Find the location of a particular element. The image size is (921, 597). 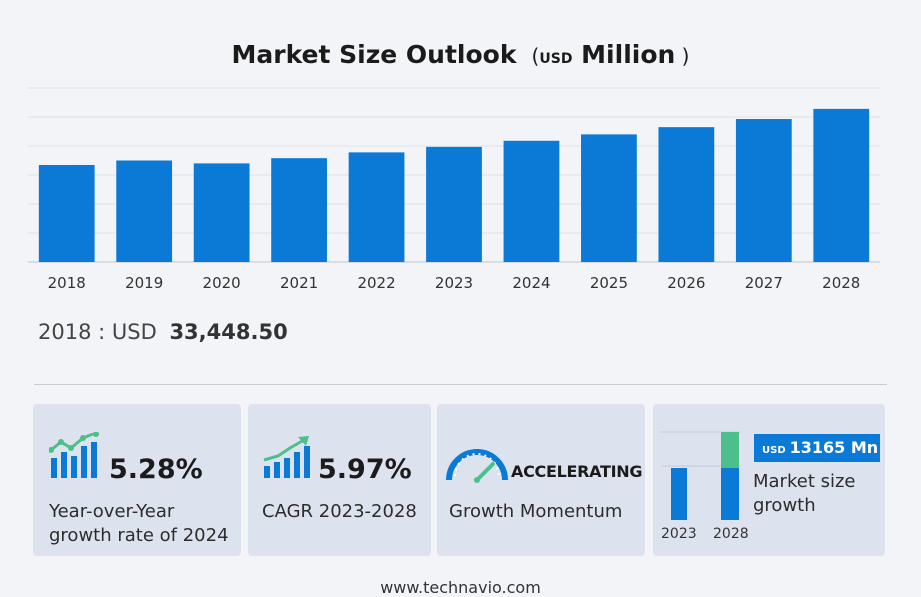

x-tick-label-2028: 2028 is located at coordinates (841, 283).